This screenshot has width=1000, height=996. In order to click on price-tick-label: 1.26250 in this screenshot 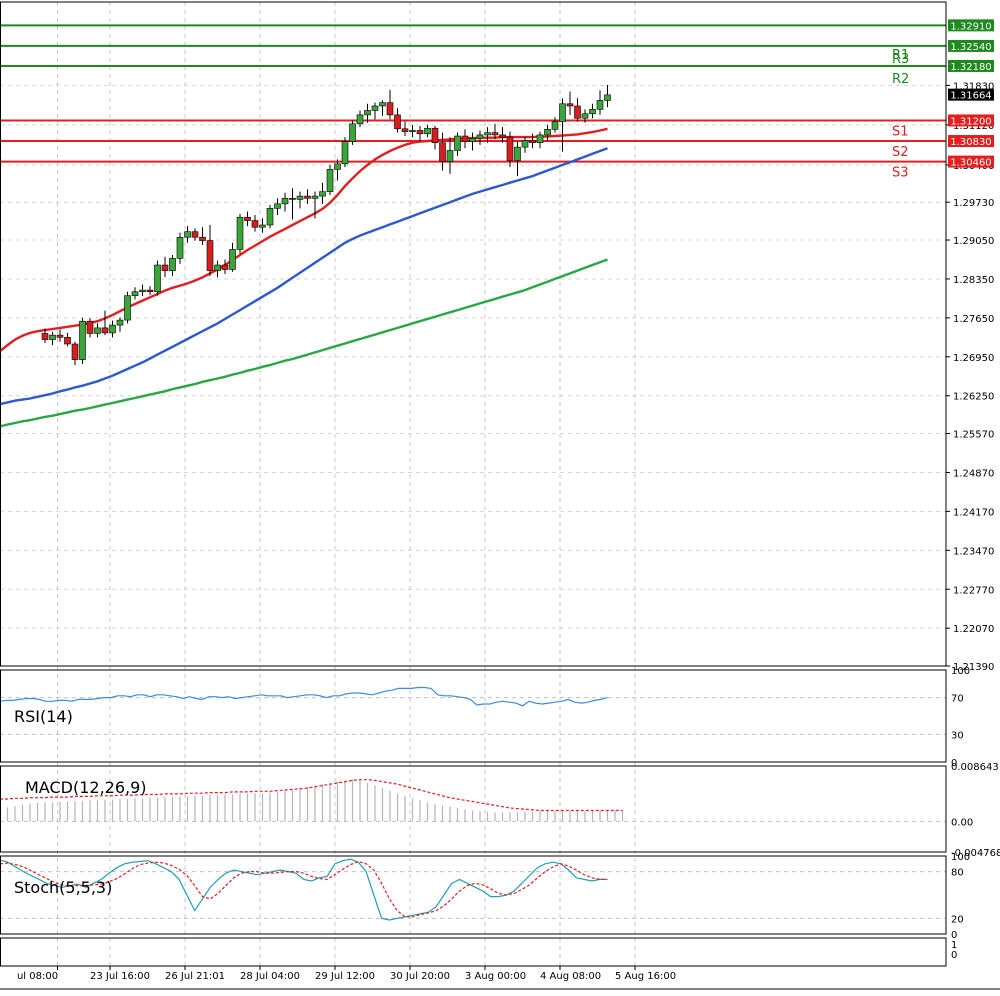, I will do `click(973, 397)`.